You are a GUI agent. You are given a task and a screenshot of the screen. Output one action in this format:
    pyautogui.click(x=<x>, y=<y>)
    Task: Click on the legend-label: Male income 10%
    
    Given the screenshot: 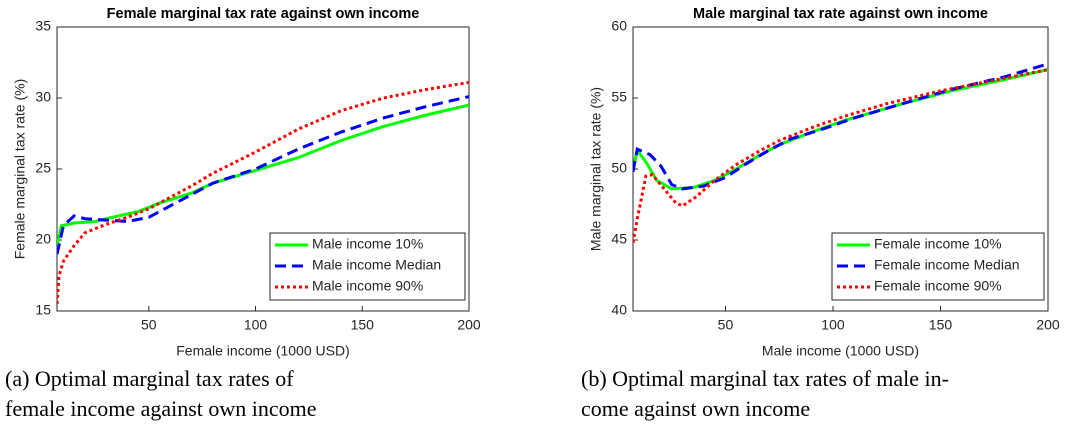 What is the action you would take?
    pyautogui.click(x=367, y=244)
    